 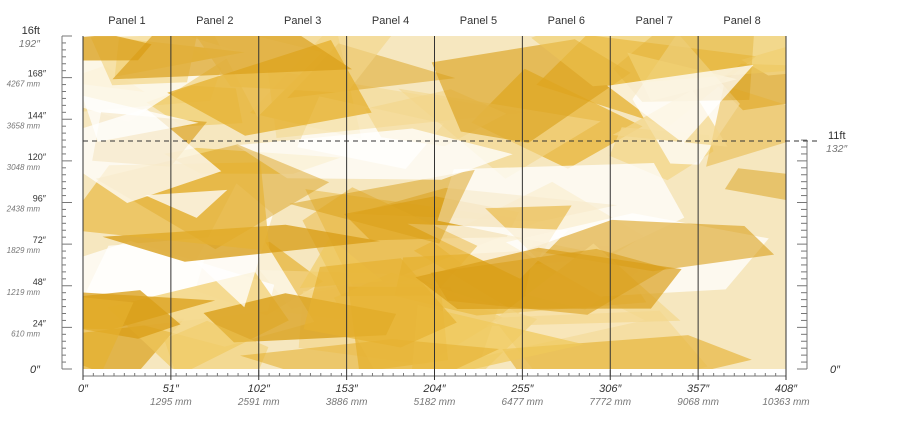 I want to click on left-top-inch-label: 192″, so click(x=30, y=44).